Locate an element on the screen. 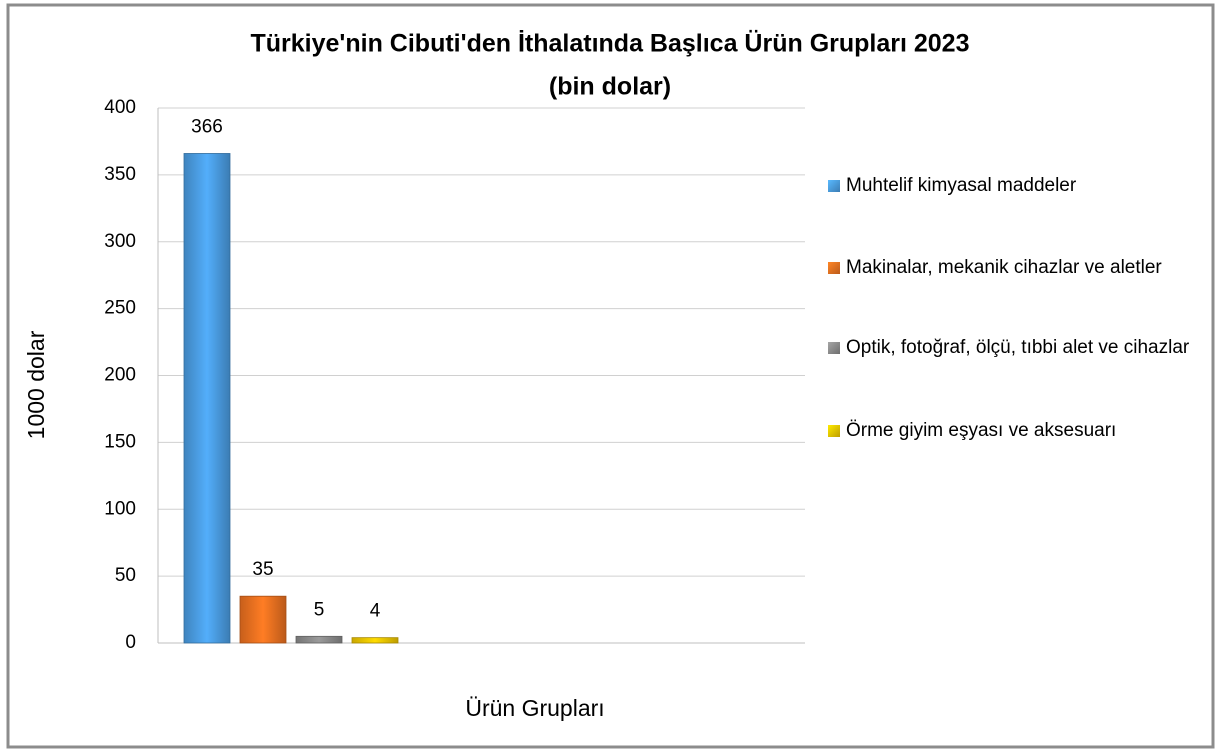 The height and width of the screenshot is (753, 1221). y-tick-label: 300 is located at coordinates (120, 241).